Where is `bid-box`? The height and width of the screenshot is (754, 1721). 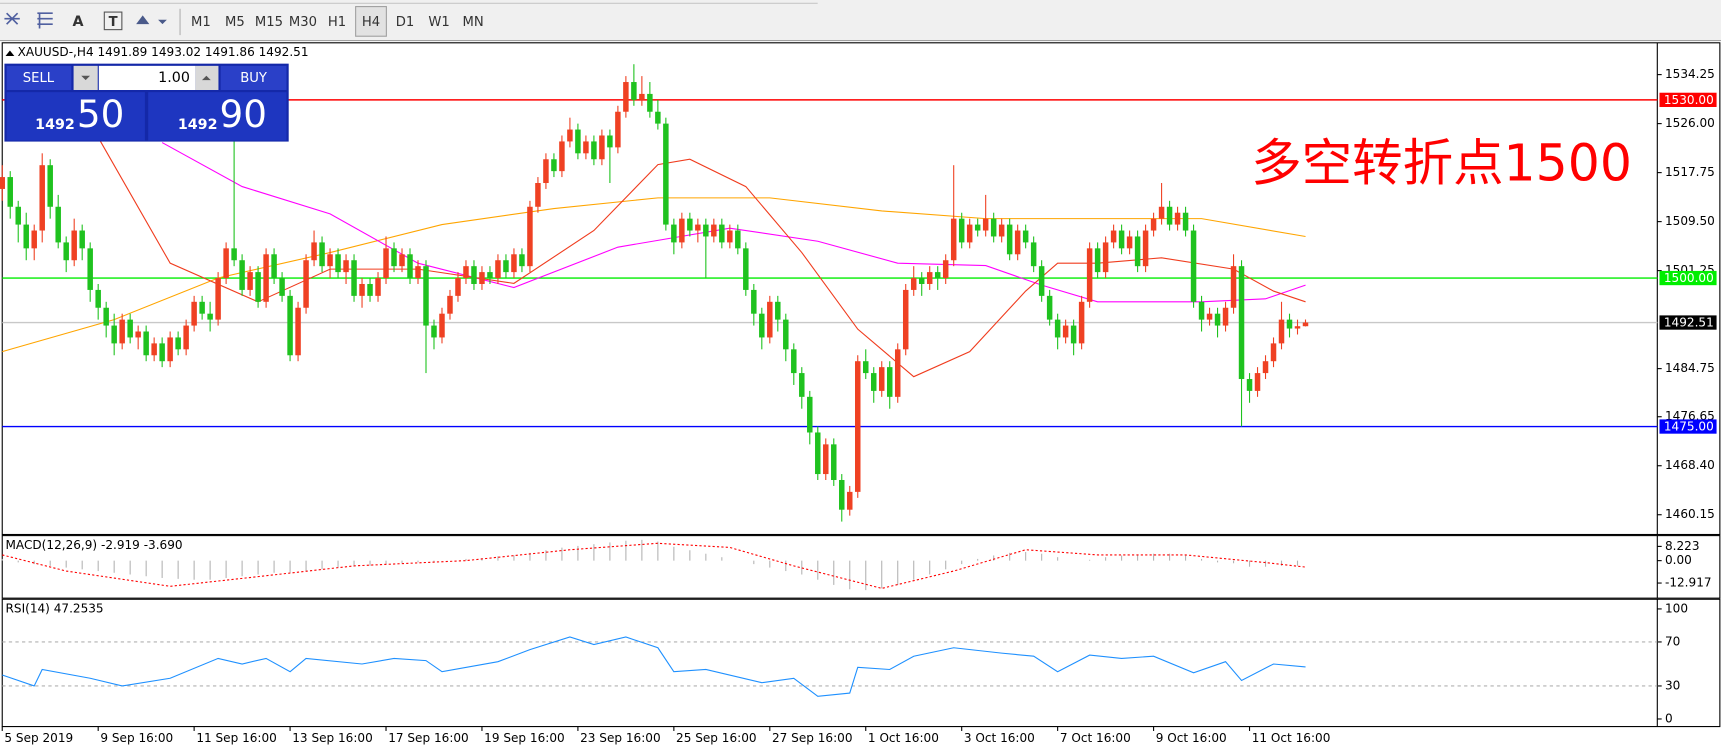 bid-box is located at coordinates (75, 116).